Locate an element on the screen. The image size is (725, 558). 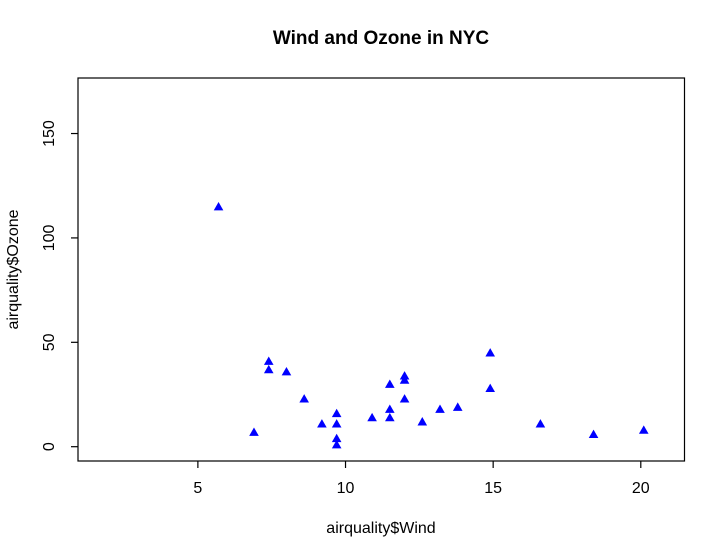
x-axis-label: airquality$Wind is located at coordinates (380, 528).